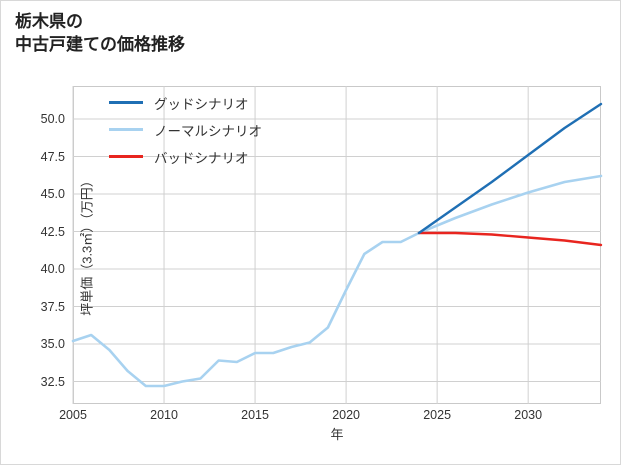 The width and height of the screenshot is (621, 465). What do you see at coordinates (52, 194) in the screenshot?
I see `y-tick-label: 45.0` at bounding box center [52, 194].